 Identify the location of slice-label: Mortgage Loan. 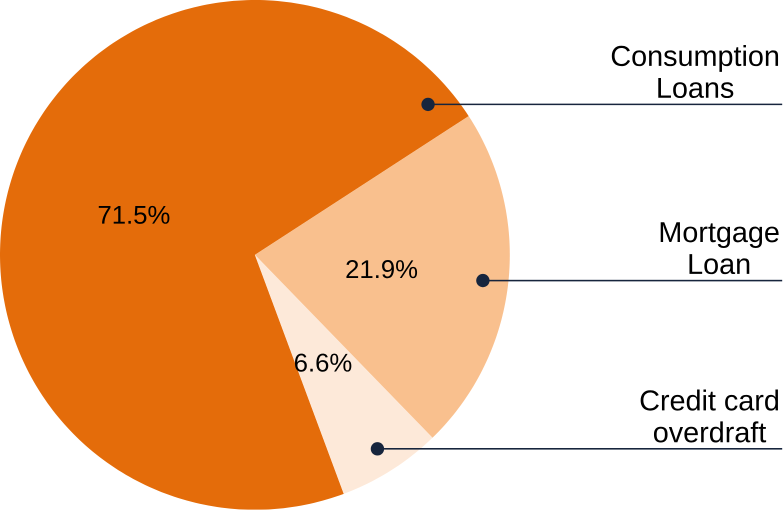
(719, 248).